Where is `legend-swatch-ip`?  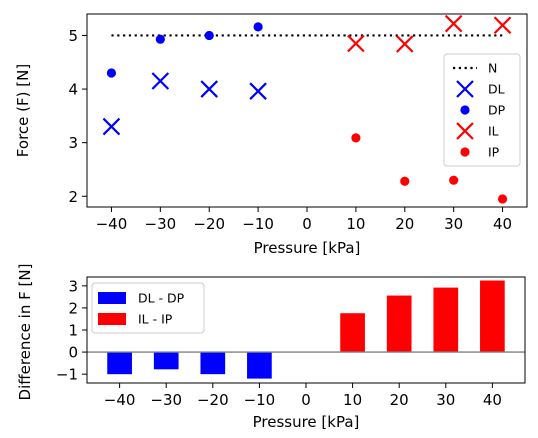
legend-swatch-ip is located at coordinates (465, 152).